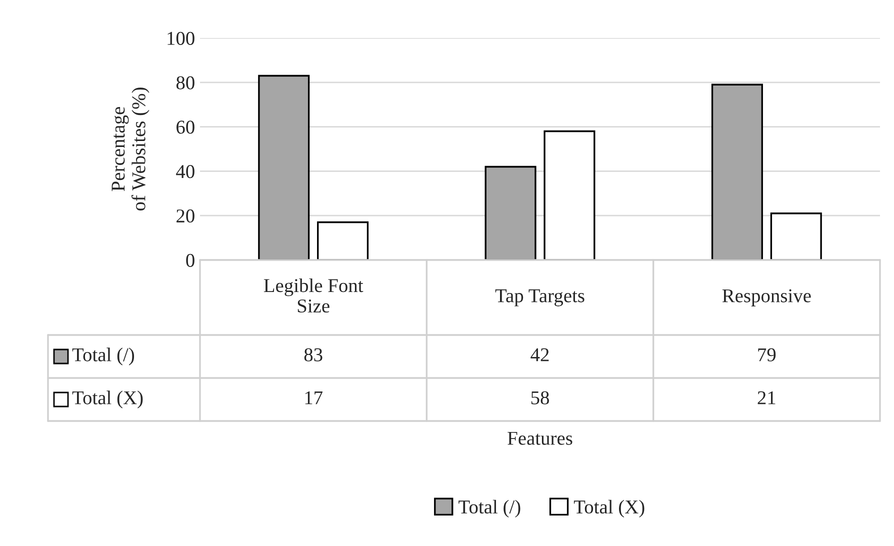  Describe the element at coordinates (767, 355) in the screenshot. I see `data-label: 79` at that location.